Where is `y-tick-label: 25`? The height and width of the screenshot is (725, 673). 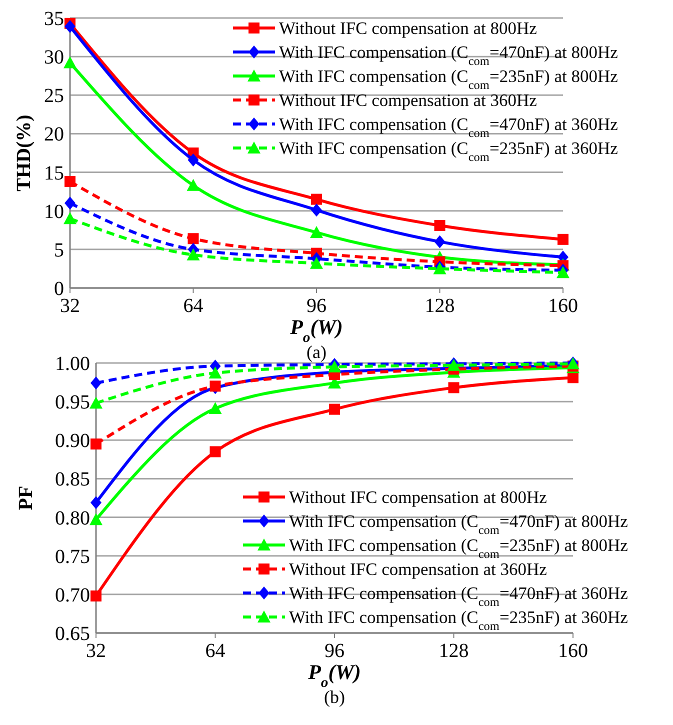 y-tick-label: 25 is located at coordinates (54, 96).